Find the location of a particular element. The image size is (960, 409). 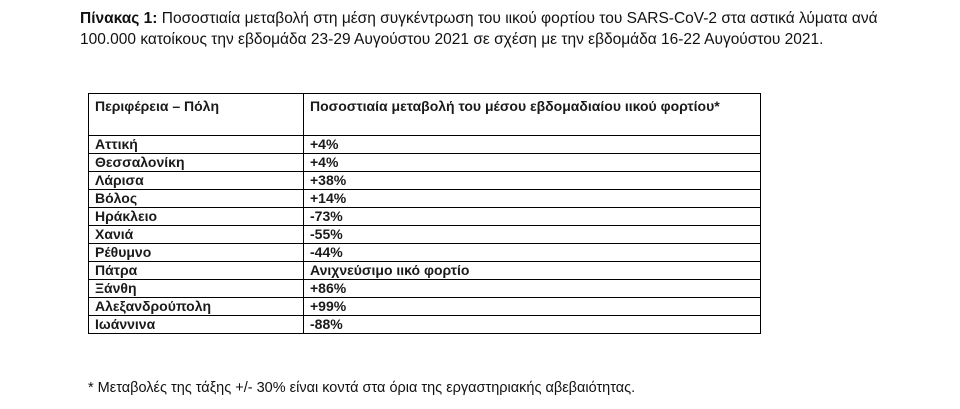

cell-change: -55% is located at coordinates (532, 234).